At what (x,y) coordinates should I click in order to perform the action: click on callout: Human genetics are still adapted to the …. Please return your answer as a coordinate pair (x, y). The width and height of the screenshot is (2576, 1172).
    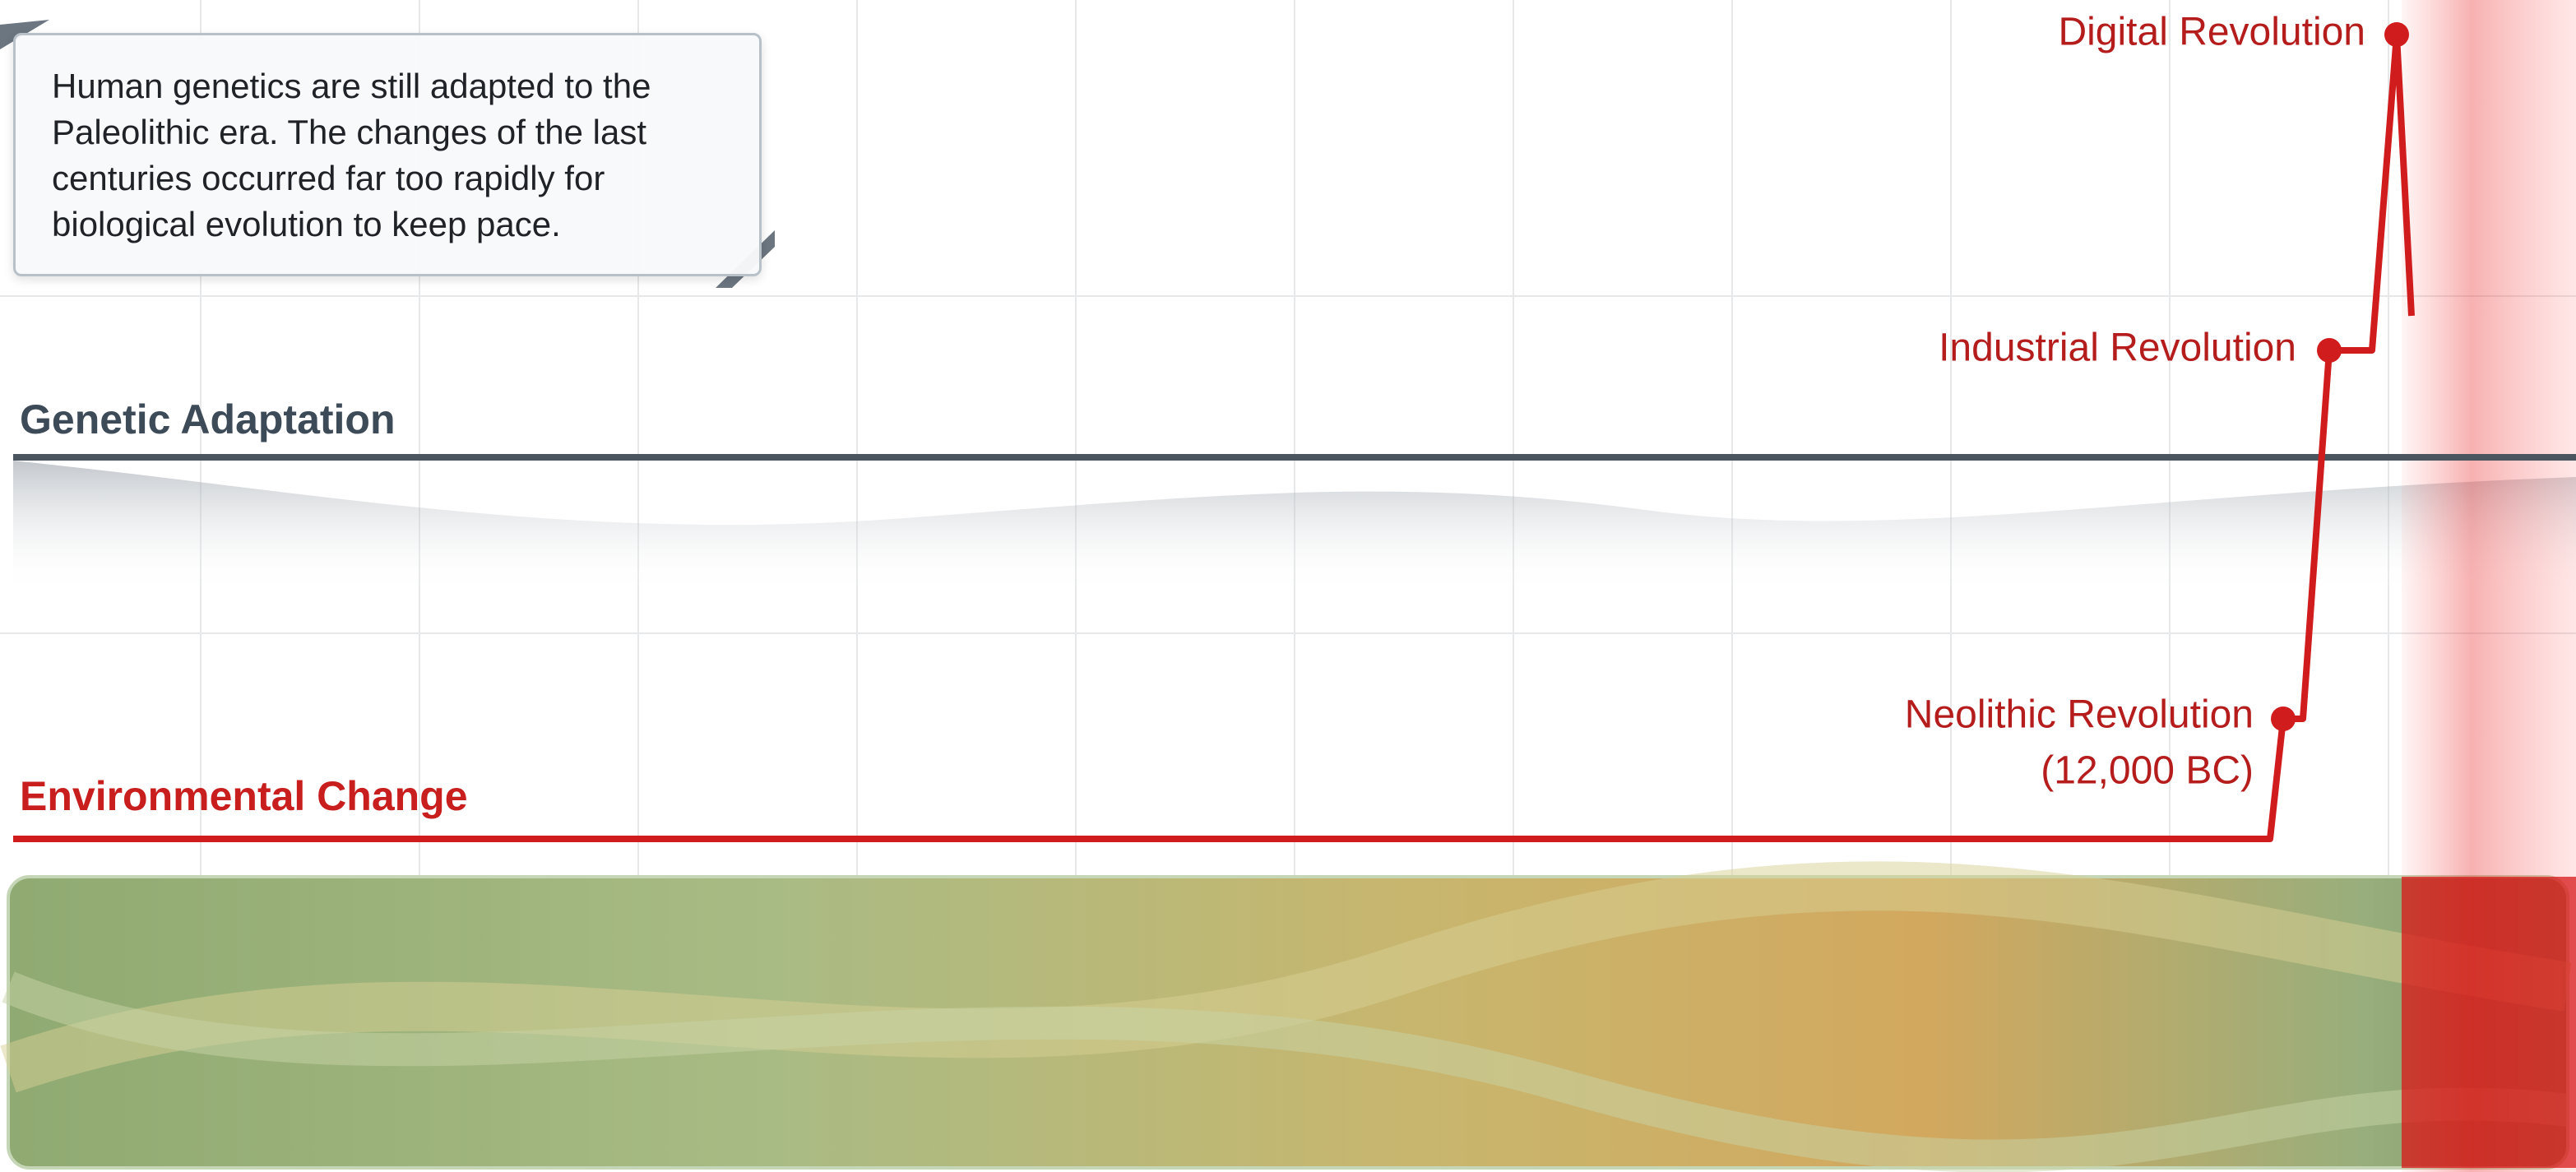
    Looking at the image, I should click on (388, 154).